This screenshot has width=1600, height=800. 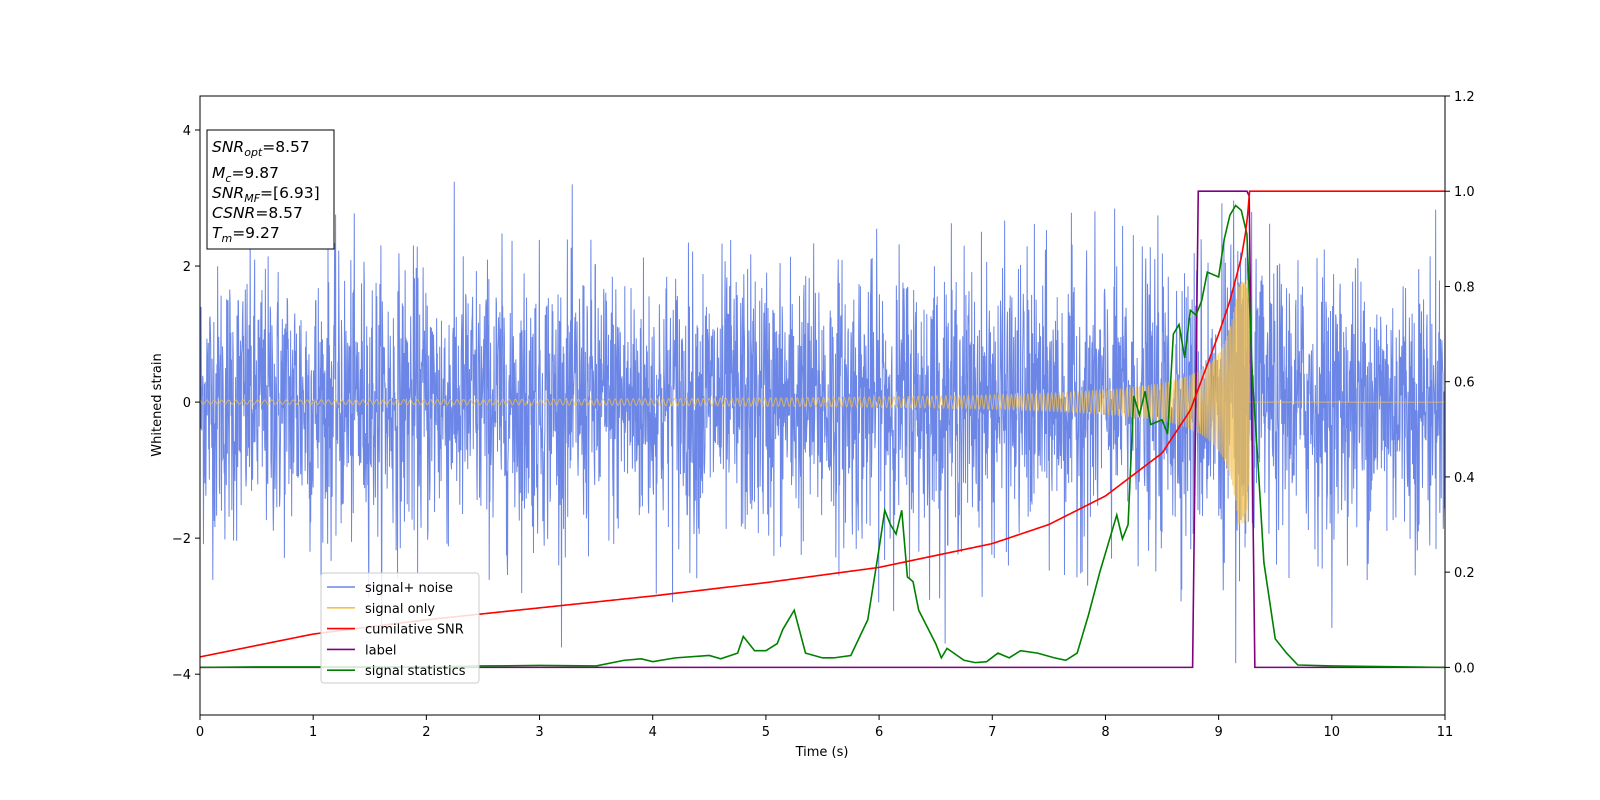 I want to click on info-snr-opt: SNRopt=8.57, so click(x=261, y=148).